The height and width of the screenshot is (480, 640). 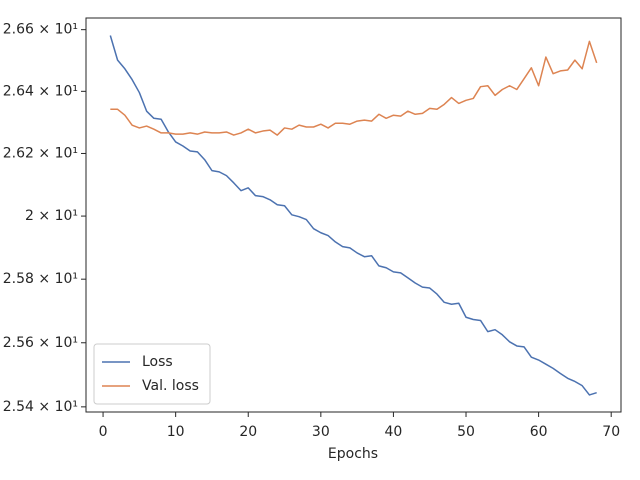 I want to click on x-tick-label: 50, so click(x=466, y=432).